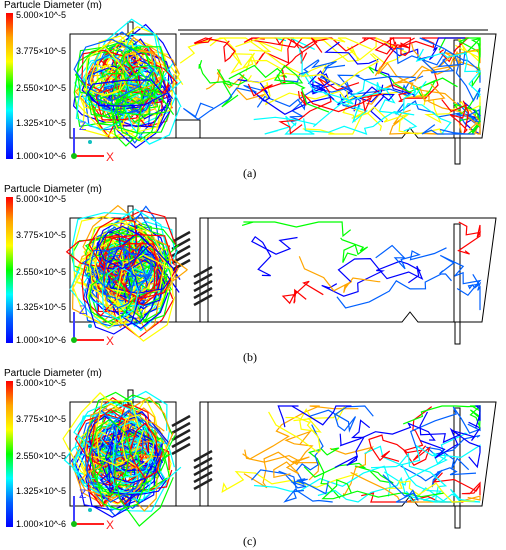 This screenshot has height=550, width=506. What do you see at coordinates (41, 235) in the screenshot?
I see `legend-tick: 3.775×10^-5` at bounding box center [41, 235].